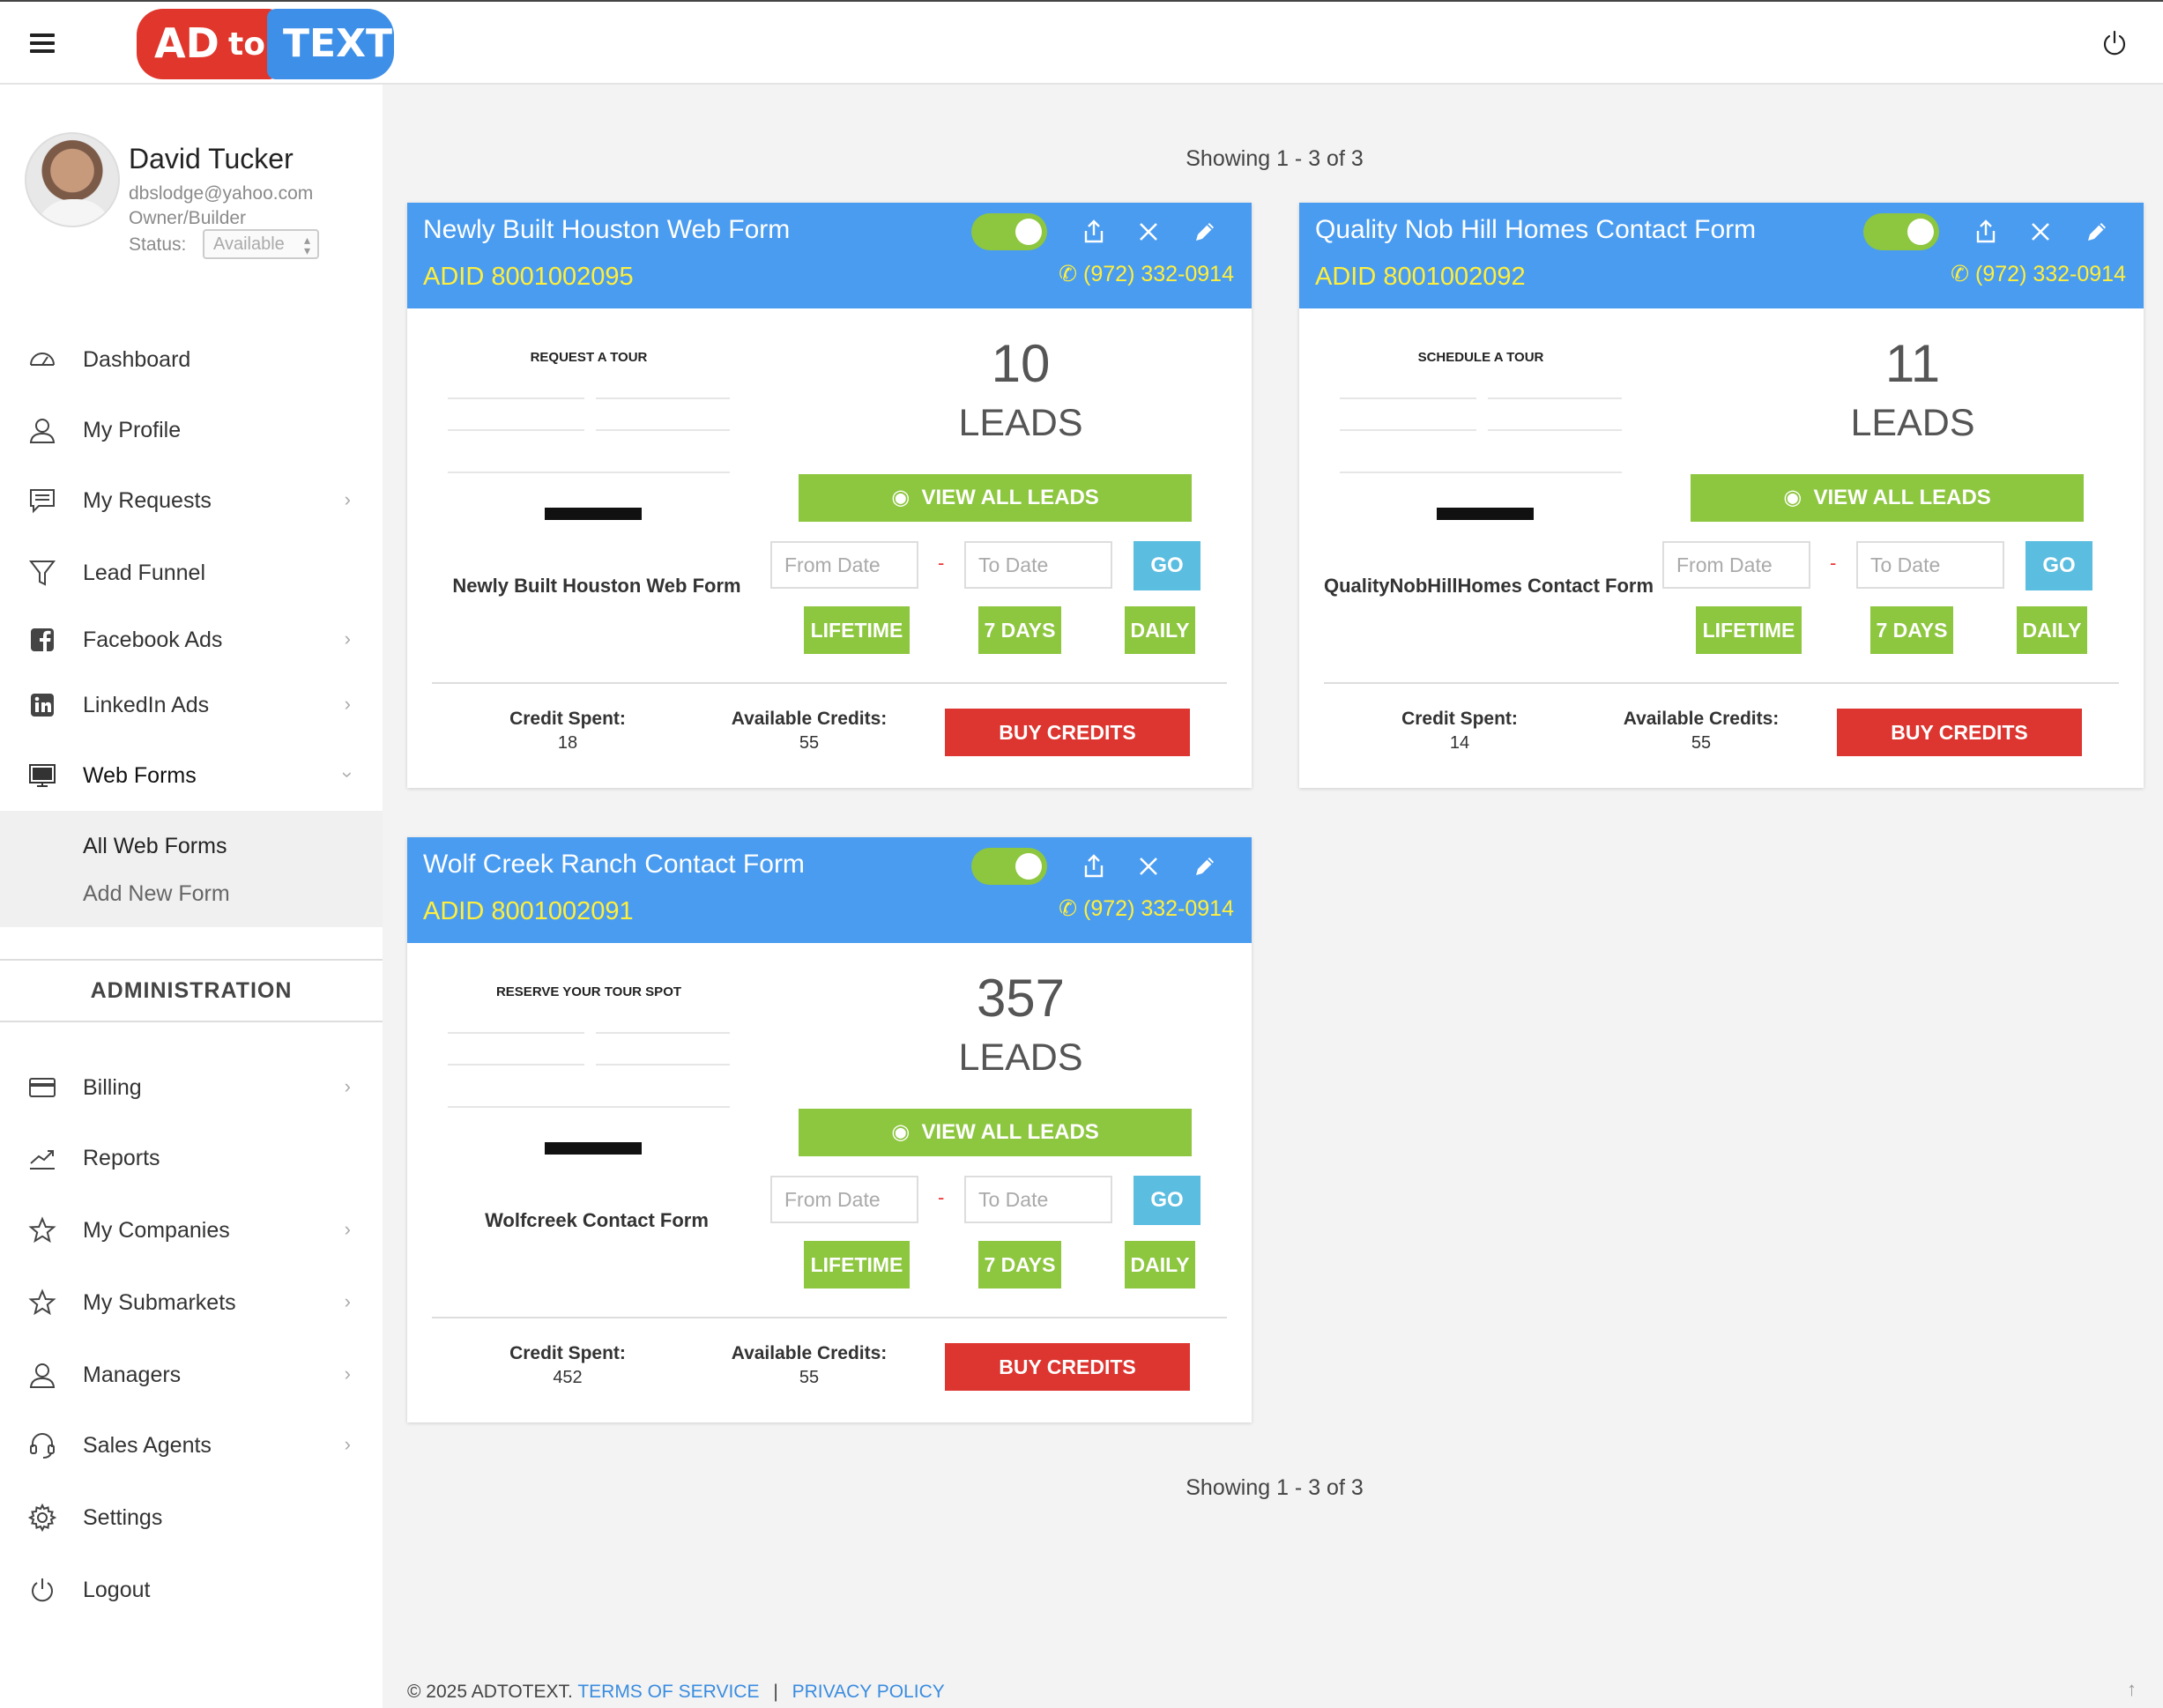 This screenshot has width=2163, height=1708. What do you see at coordinates (597, 1220) in the screenshot?
I see `form-name: Wolfcreek Contact Form` at bounding box center [597, 1220].